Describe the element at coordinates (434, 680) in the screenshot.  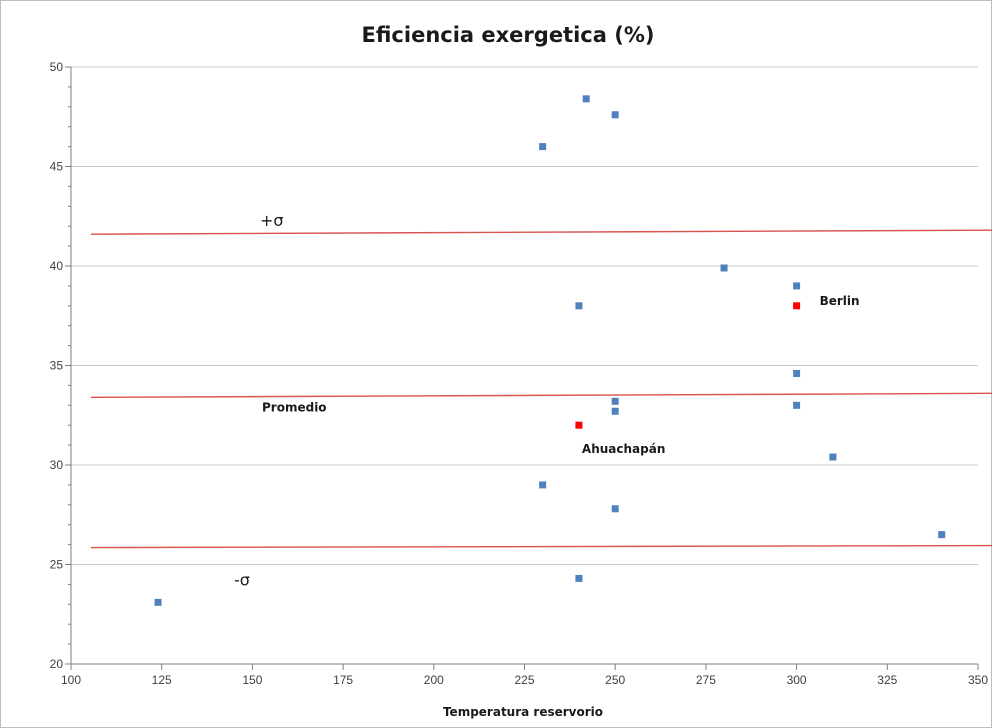
I see `x-tick-label: 200` at that location.